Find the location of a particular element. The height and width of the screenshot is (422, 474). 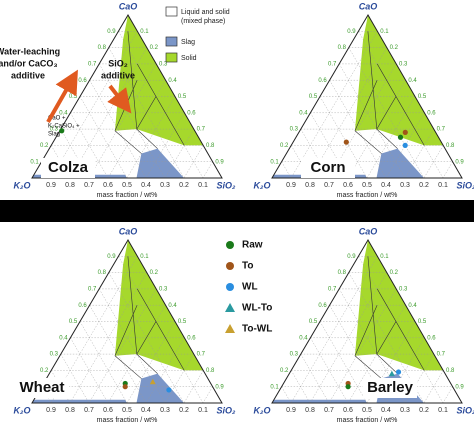

panel-name: Corn is located at coordinates (328, 167).